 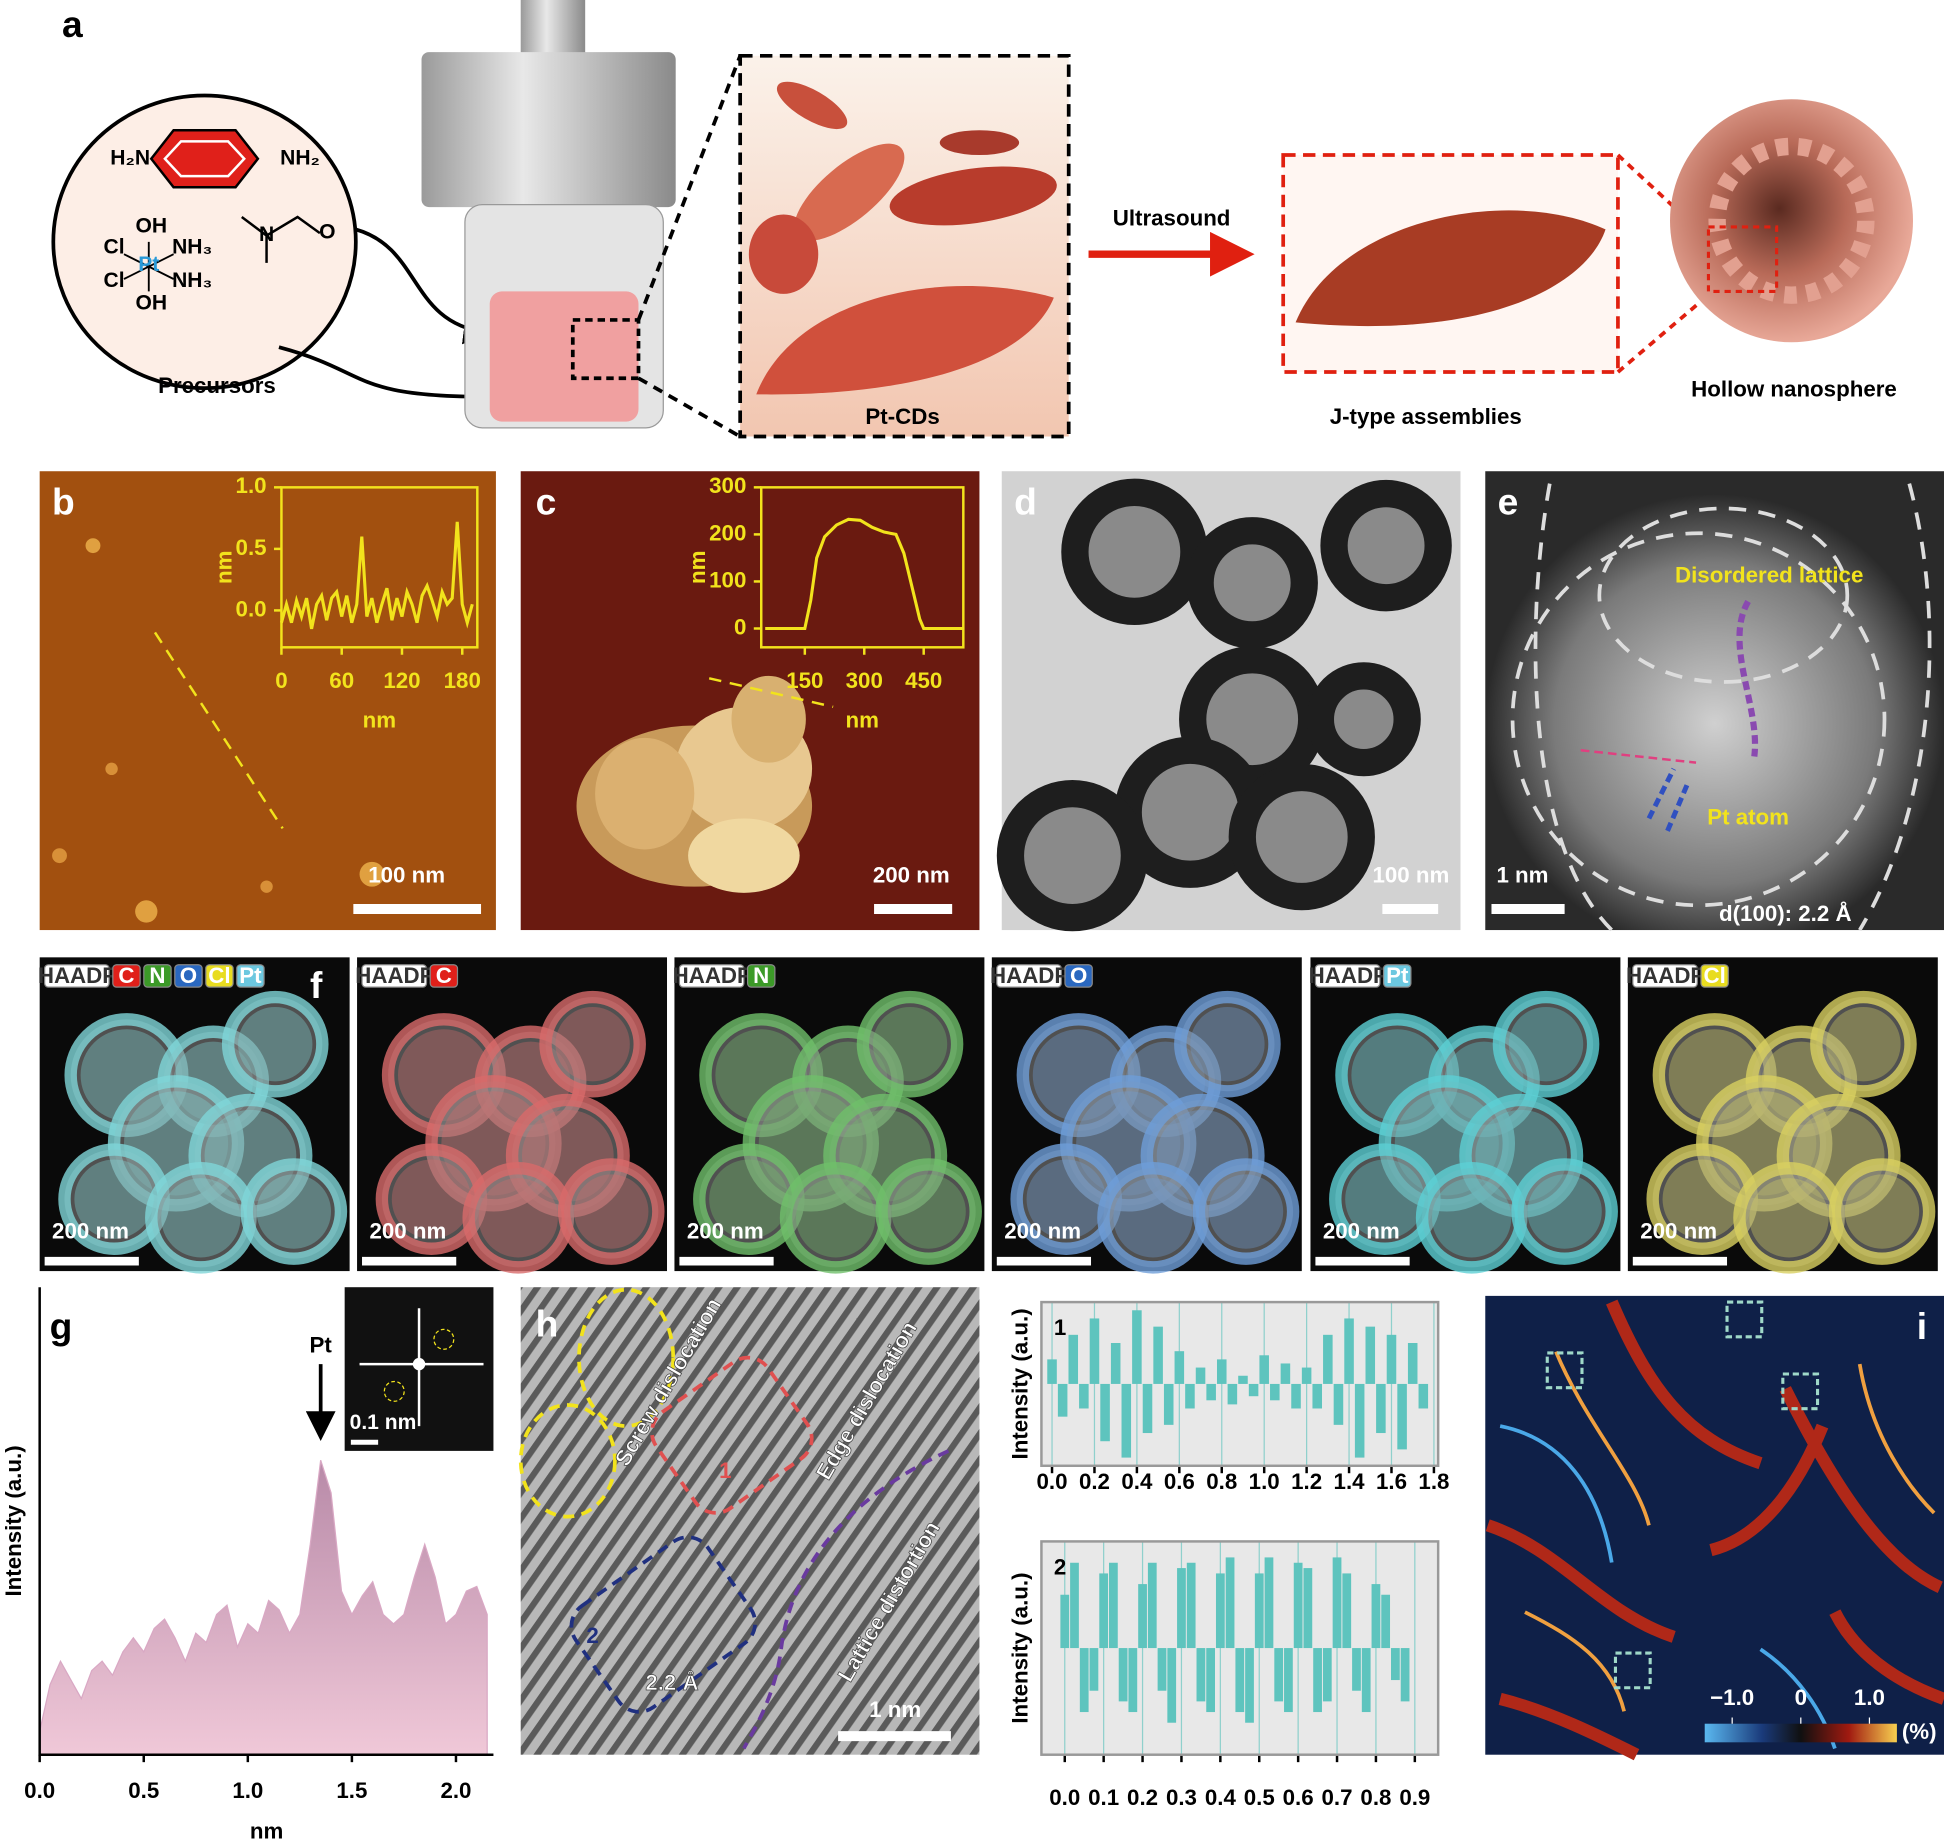 I want to click on x-tick-label: 150, so click(x=804, y=680).